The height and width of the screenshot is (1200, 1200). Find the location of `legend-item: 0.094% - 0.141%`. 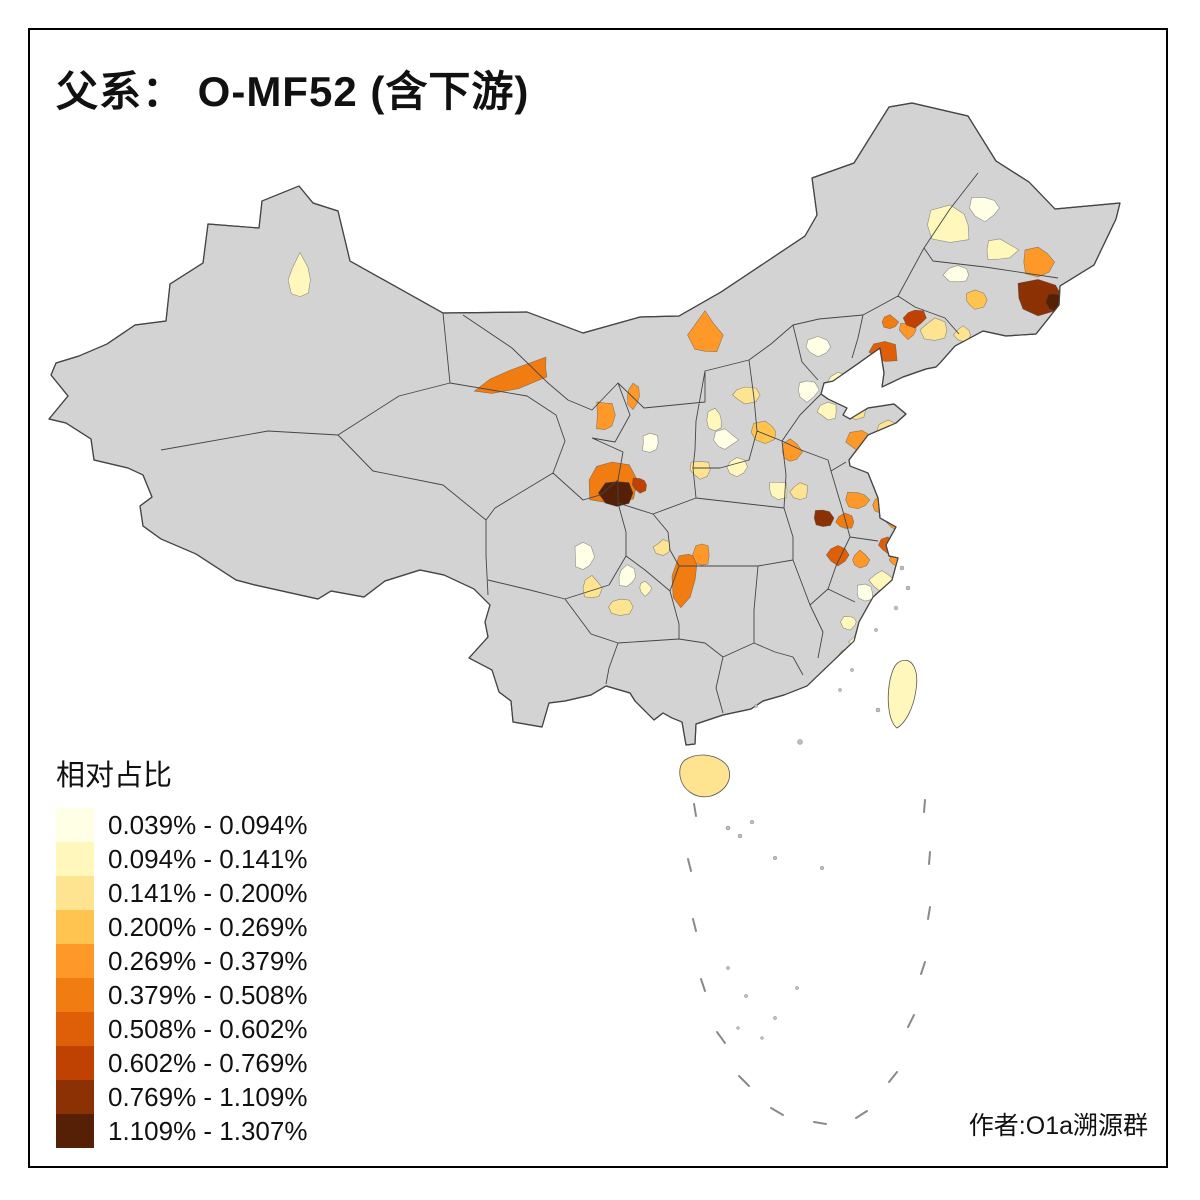

legend-item: 0.094% - 0.141% is located at coordinates (181, 859).